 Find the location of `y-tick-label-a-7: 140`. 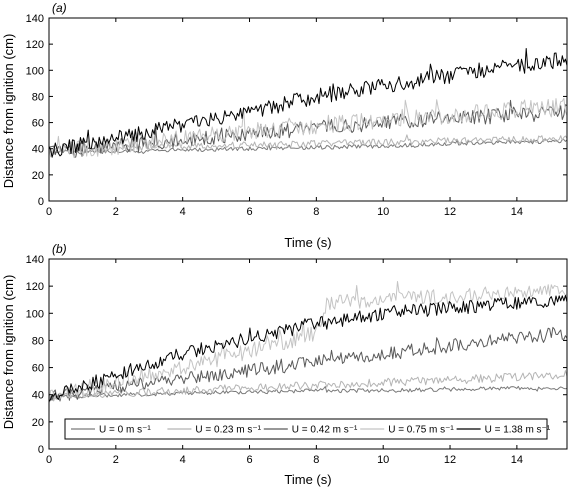

y-tick-label-a-7: 140 is located at coordinates (35, 19).